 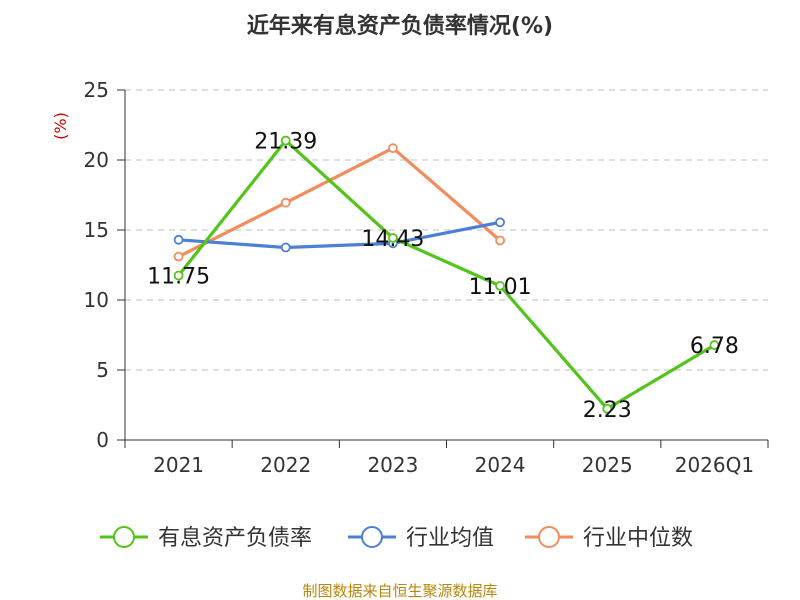 I want to click on data-label: 6.78, so click(x=714, y=346).